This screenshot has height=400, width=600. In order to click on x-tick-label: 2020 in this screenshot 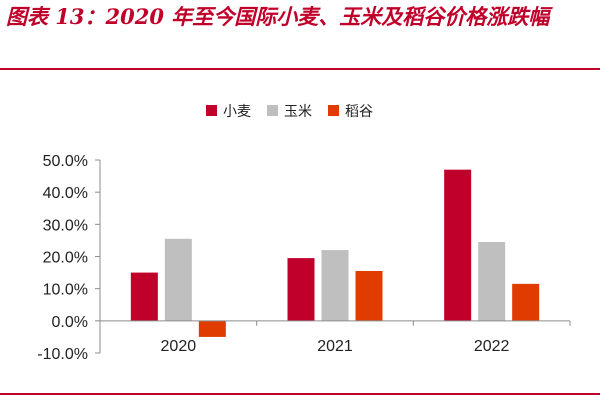, I will do `click(179, 346)`.